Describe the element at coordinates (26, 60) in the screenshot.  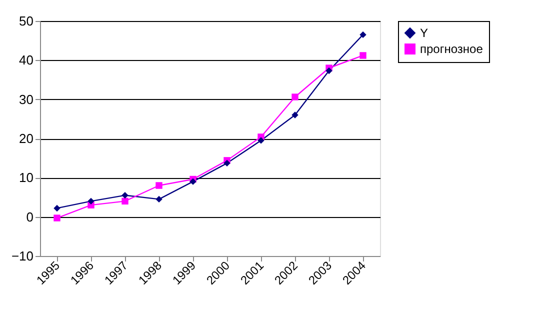
I see `y-tick-label: 40` at that location.